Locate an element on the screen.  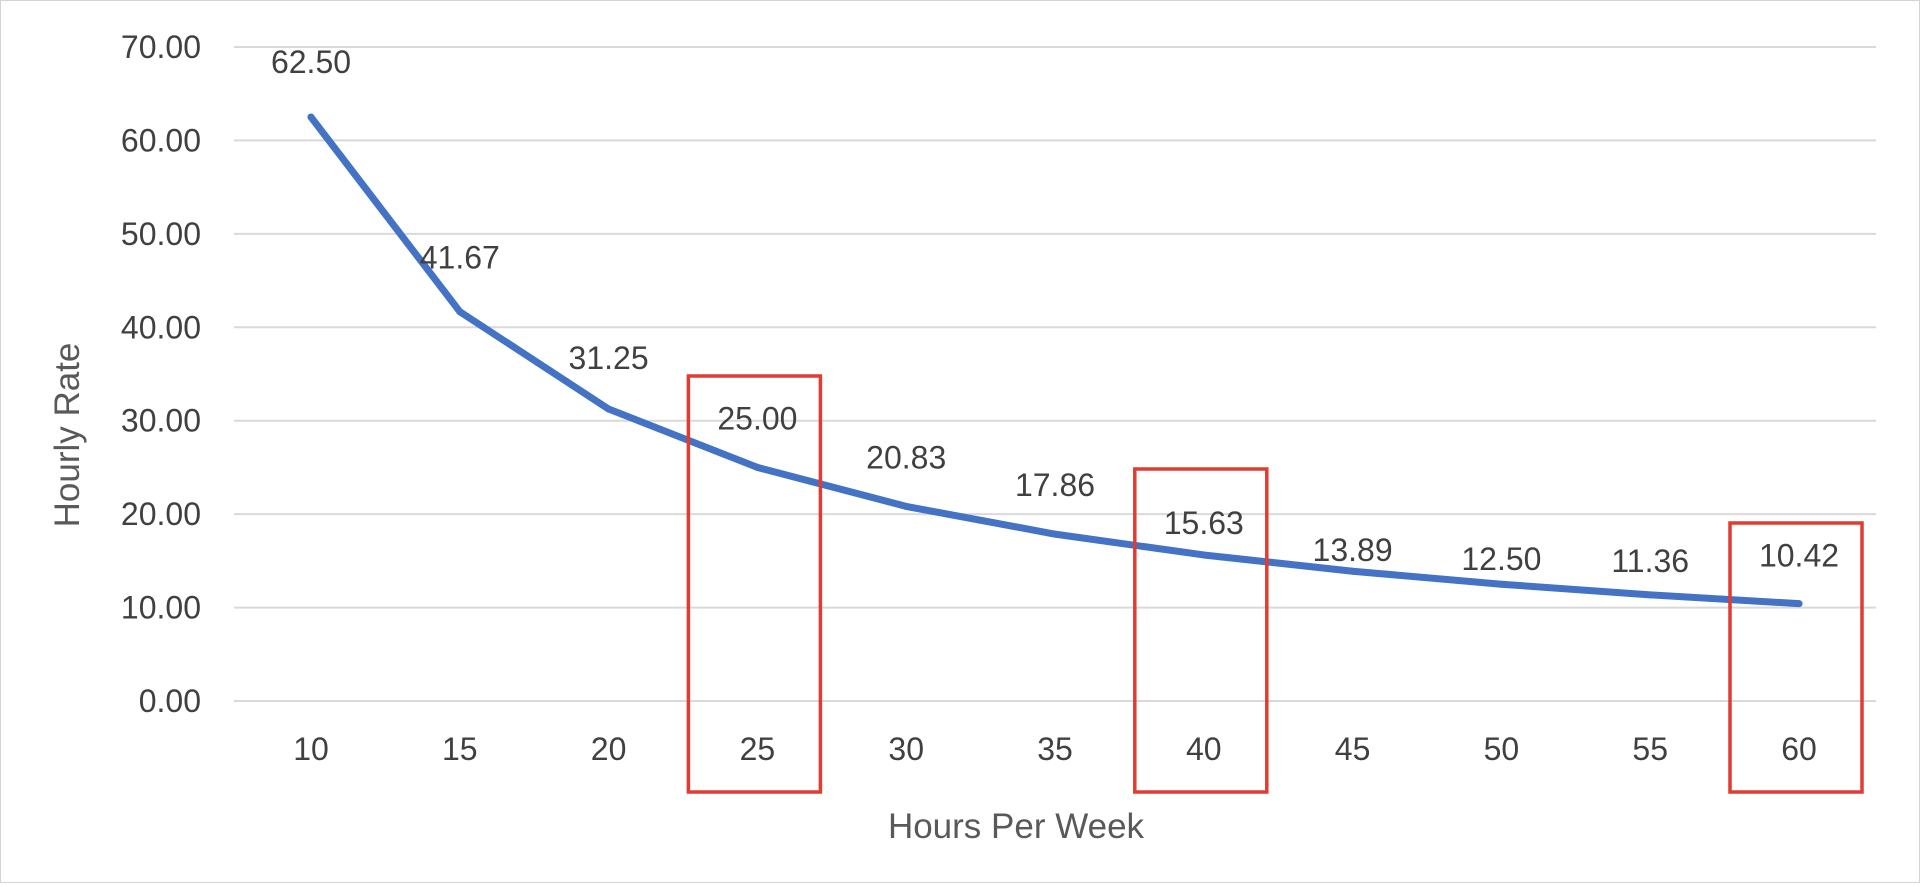
data-label: 31.25 is located at coordinates (609, 358).